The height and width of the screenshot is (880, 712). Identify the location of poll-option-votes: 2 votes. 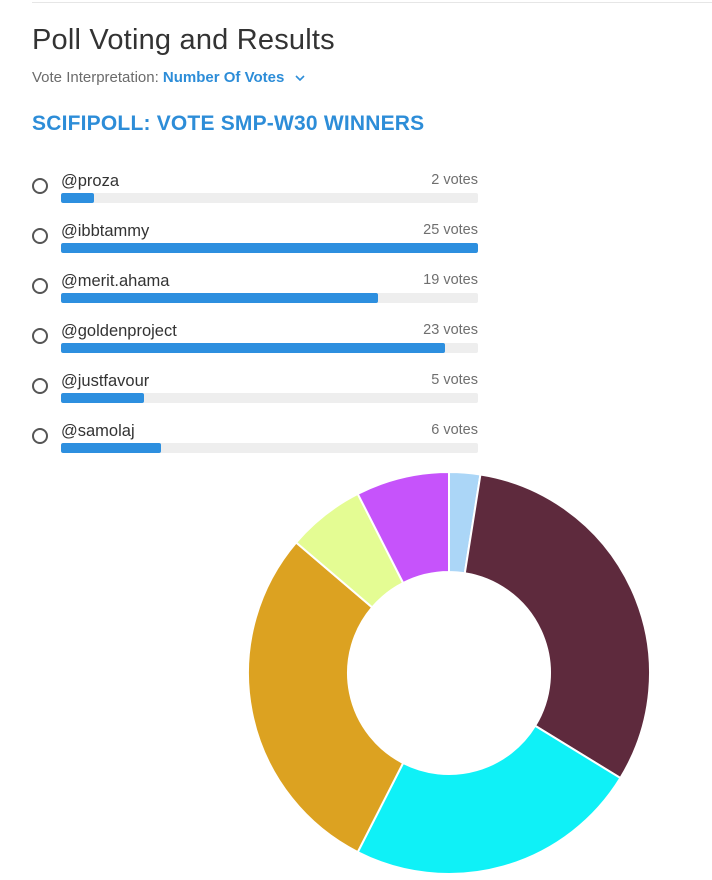
(454, 180).